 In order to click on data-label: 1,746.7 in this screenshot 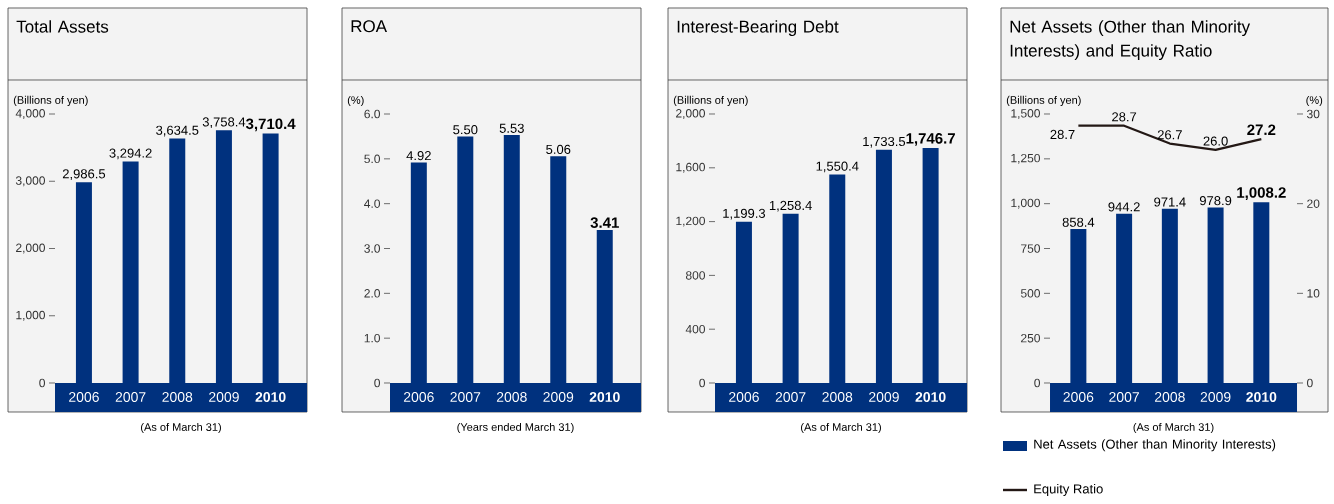, I will do `click(930, 139)`.